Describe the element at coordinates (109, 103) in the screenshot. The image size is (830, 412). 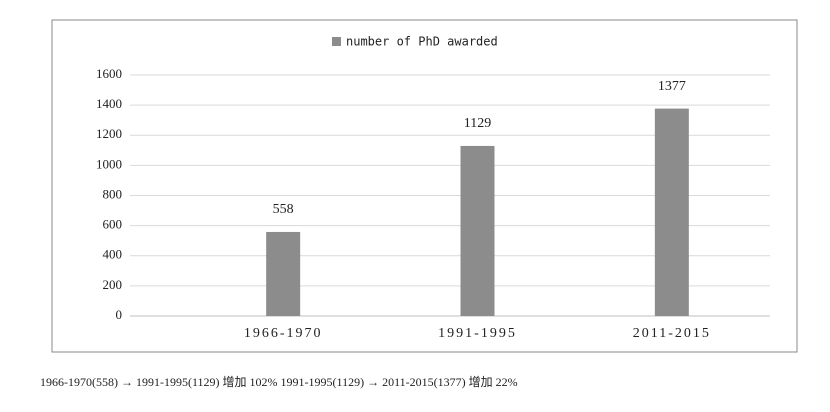
I see `y-tick-label: 1400` at that location.